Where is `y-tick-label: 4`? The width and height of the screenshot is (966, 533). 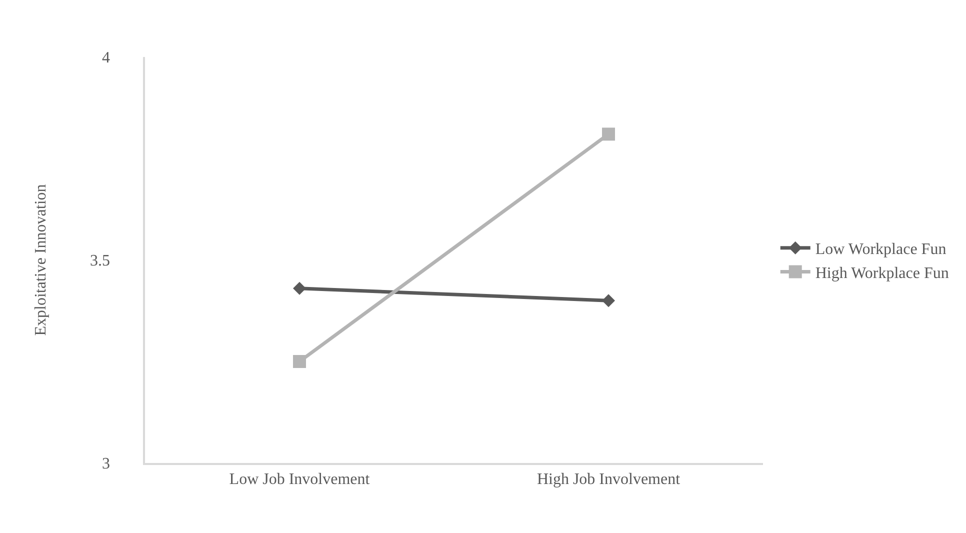
y-tick-label: 4 is located at coordinates (106, 58).